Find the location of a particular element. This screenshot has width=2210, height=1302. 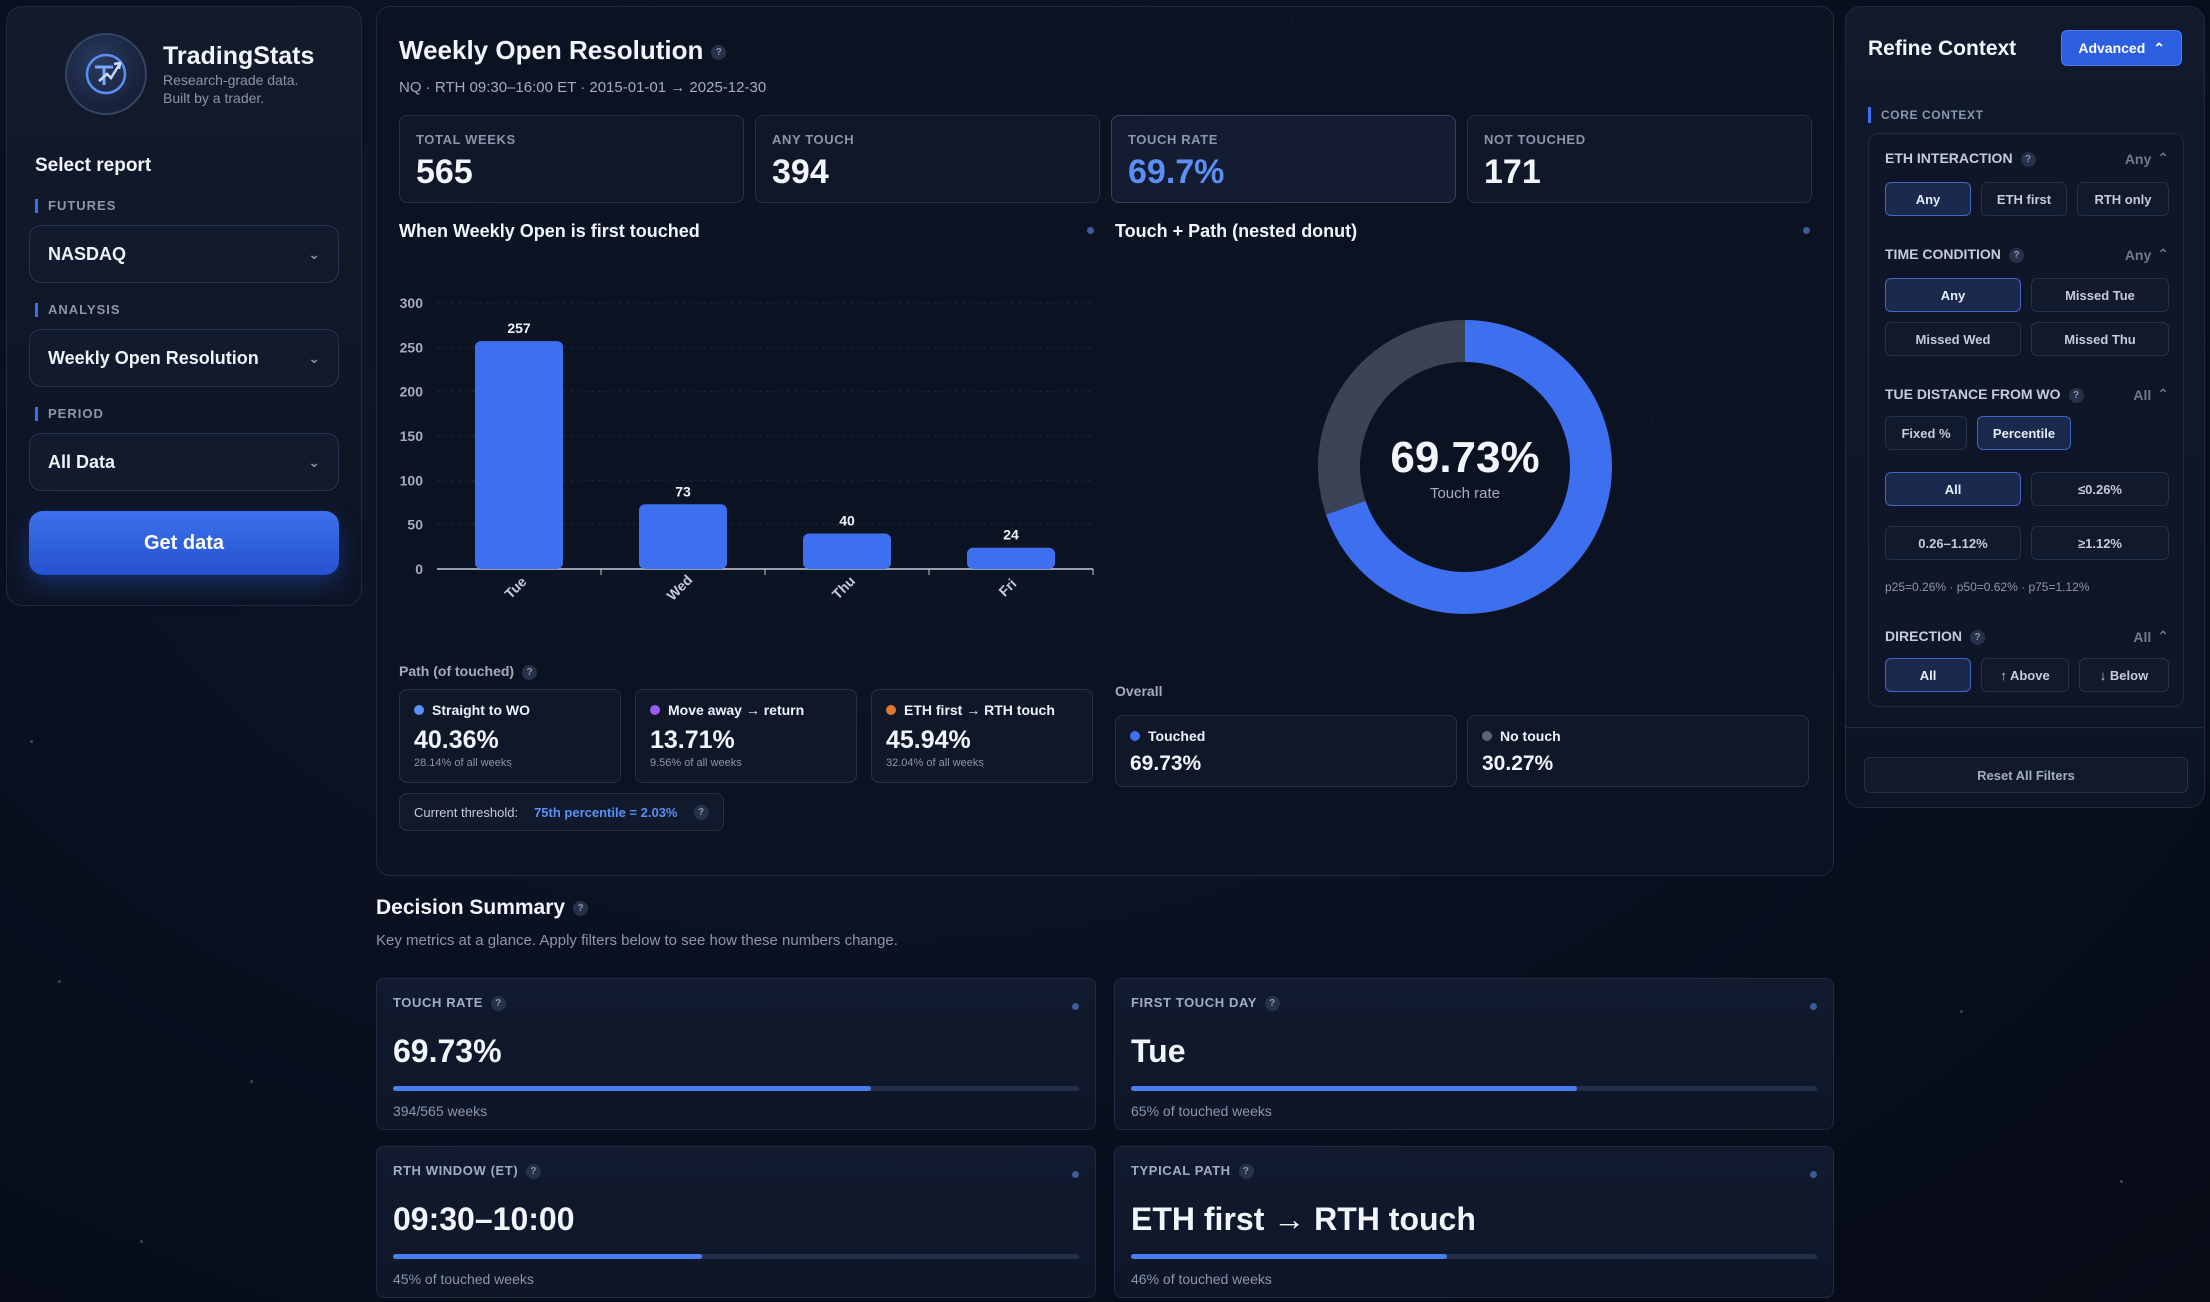

y-tick-label: 100 is located at coordinates (412, 480).